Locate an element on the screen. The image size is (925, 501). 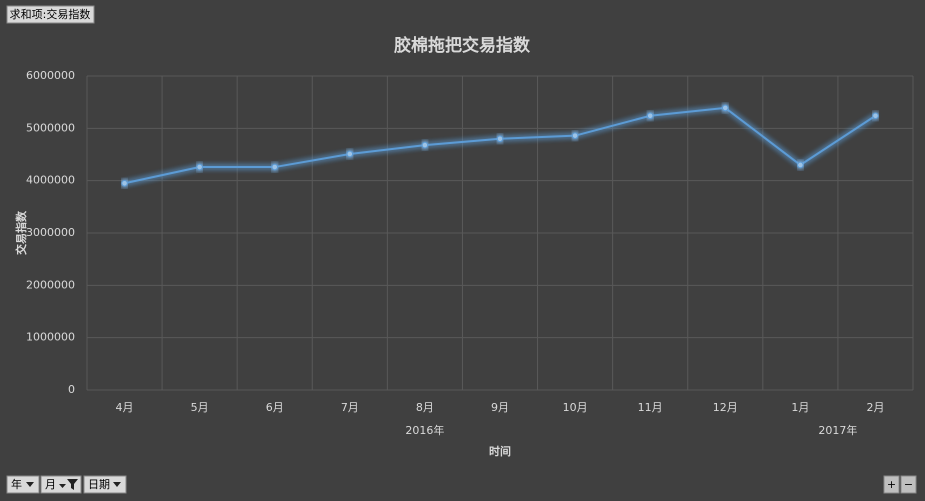
x-tick-label: 12月 is located at coordinates (725, 407).